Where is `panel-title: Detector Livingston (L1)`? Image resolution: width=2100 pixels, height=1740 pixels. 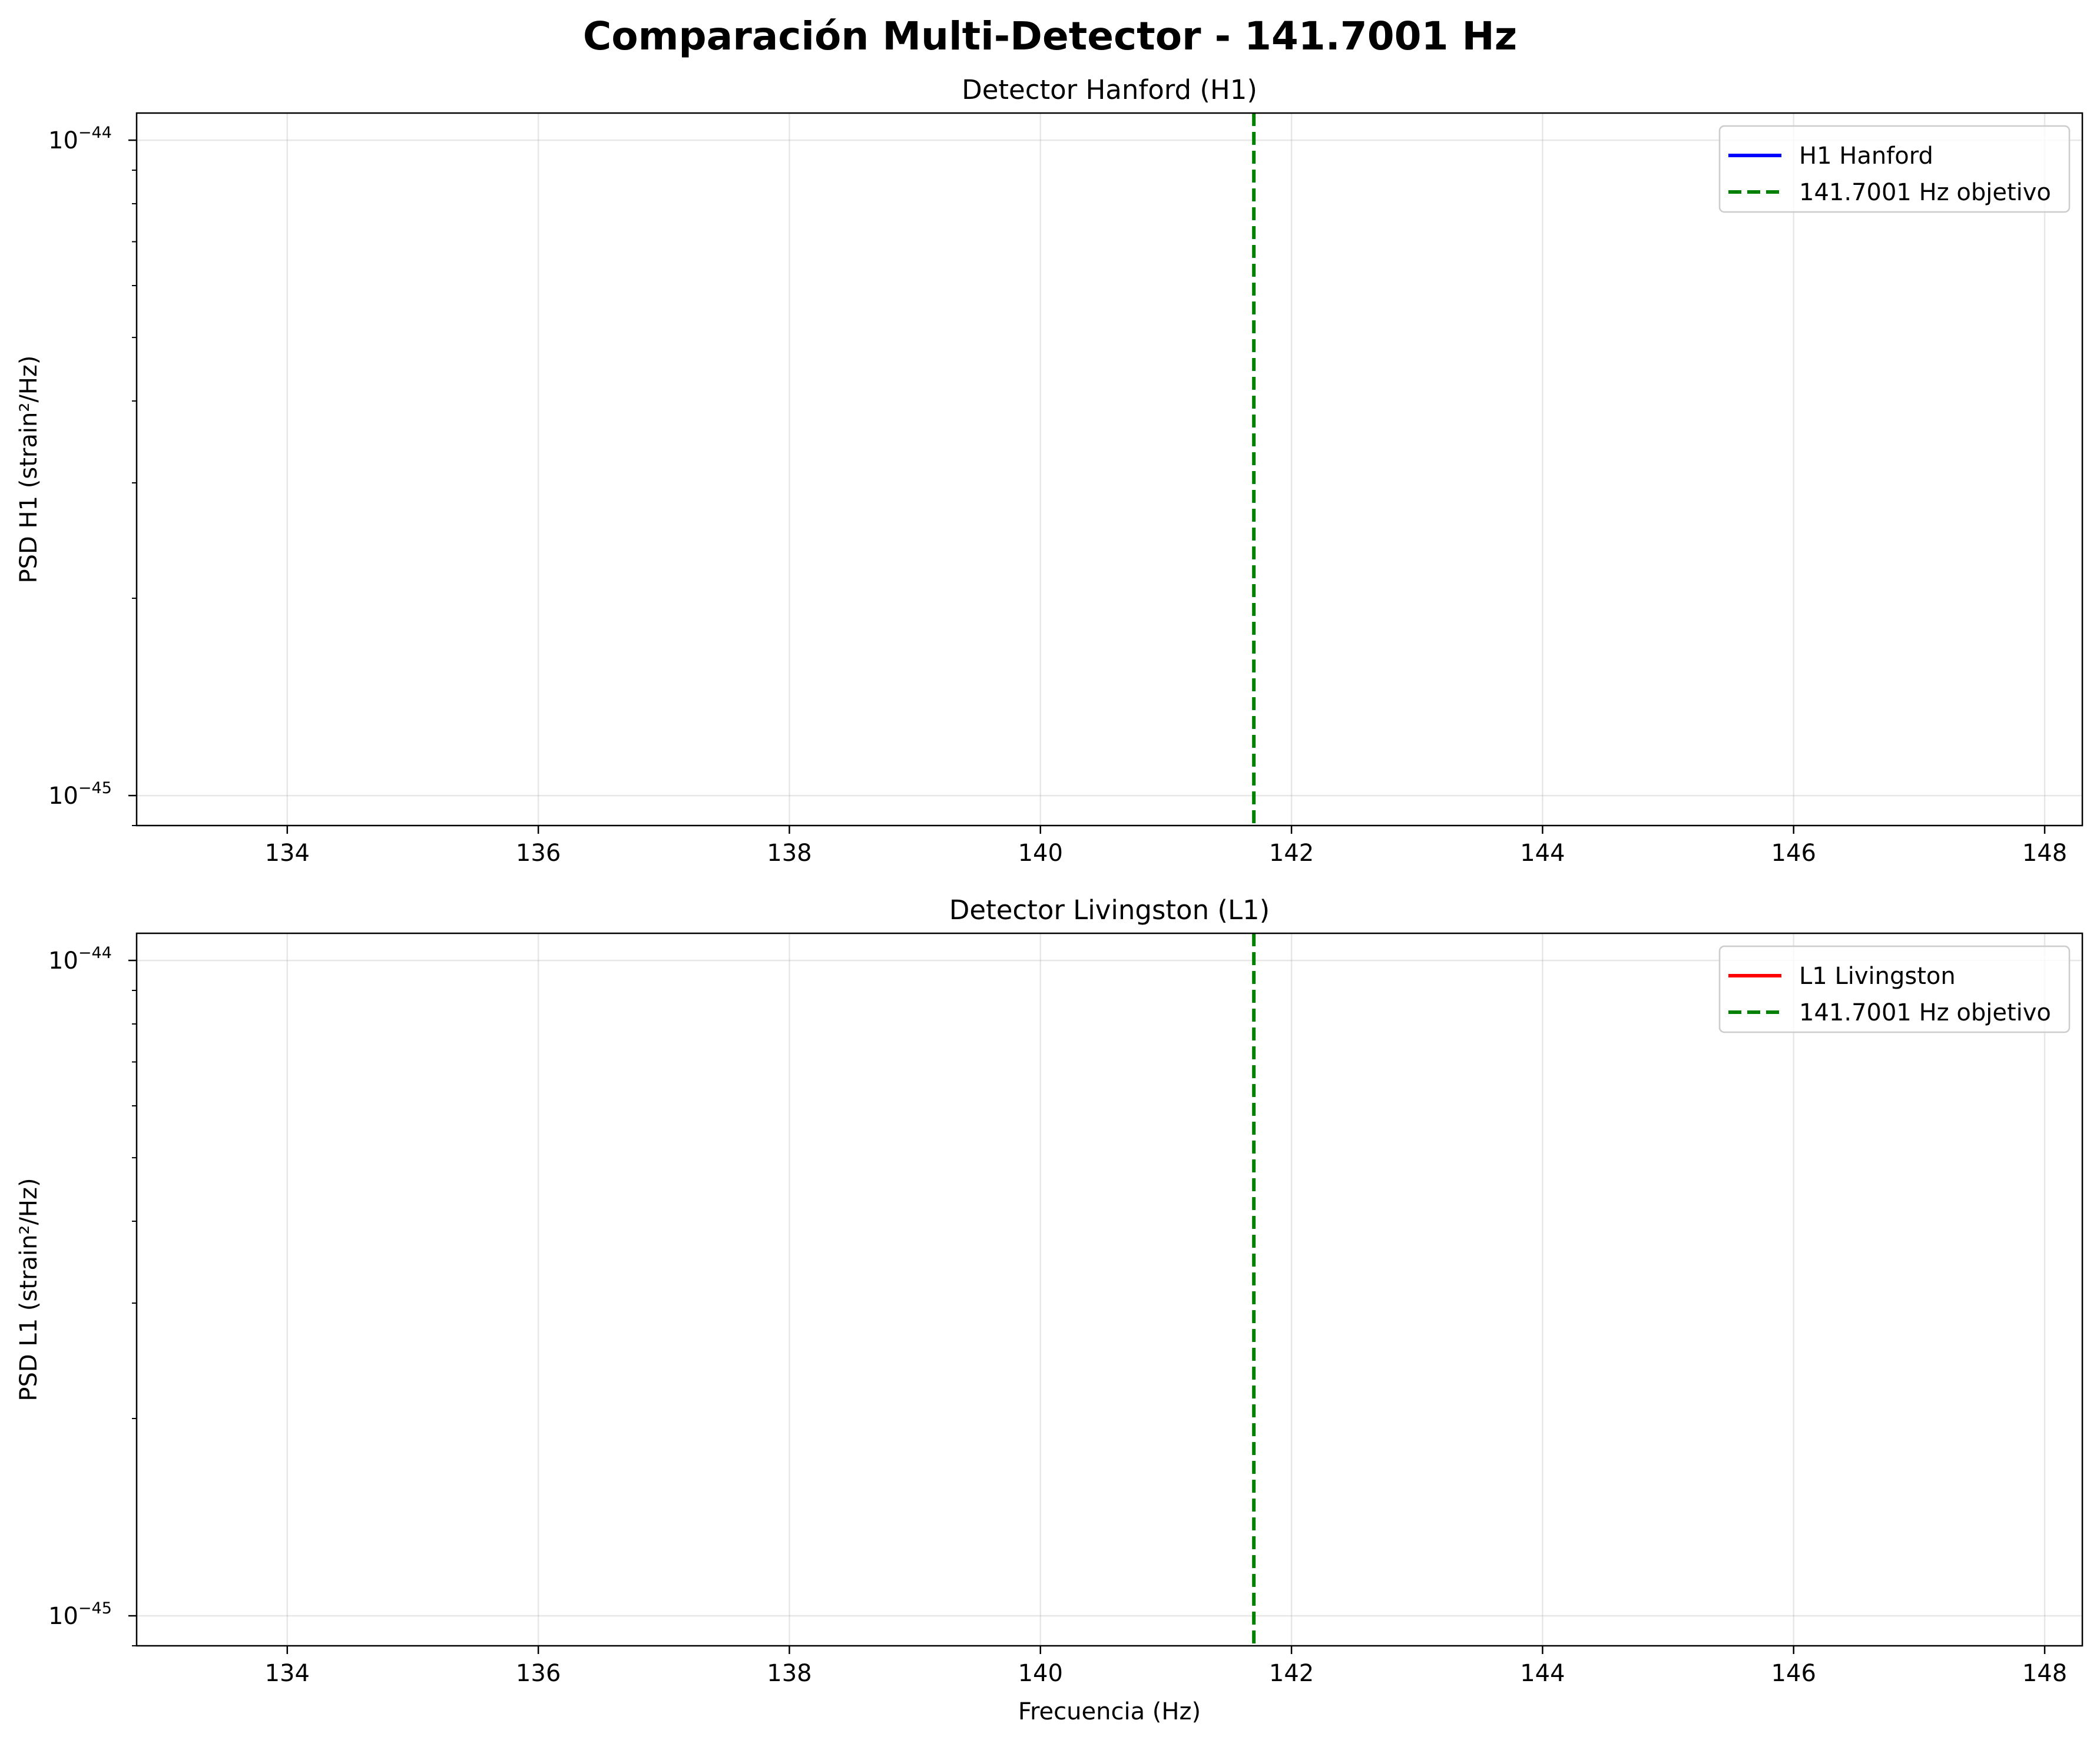 panel-title: Detector Livingston (L1) is located at coordinates (1109, 910).